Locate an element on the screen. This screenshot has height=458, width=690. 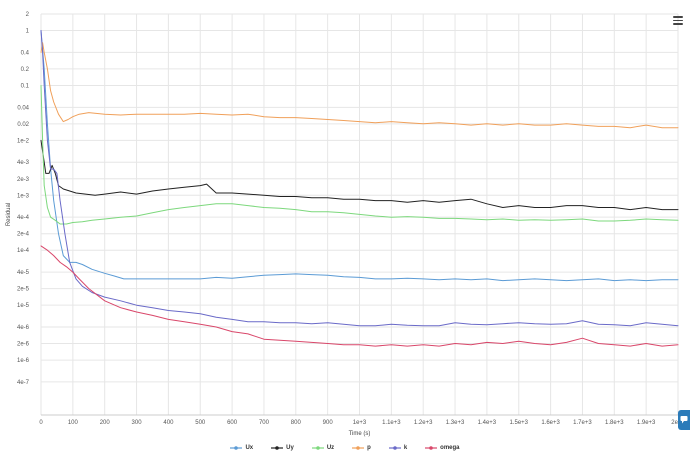
x-tick-label: 800 is located at coordinates (296, 423).